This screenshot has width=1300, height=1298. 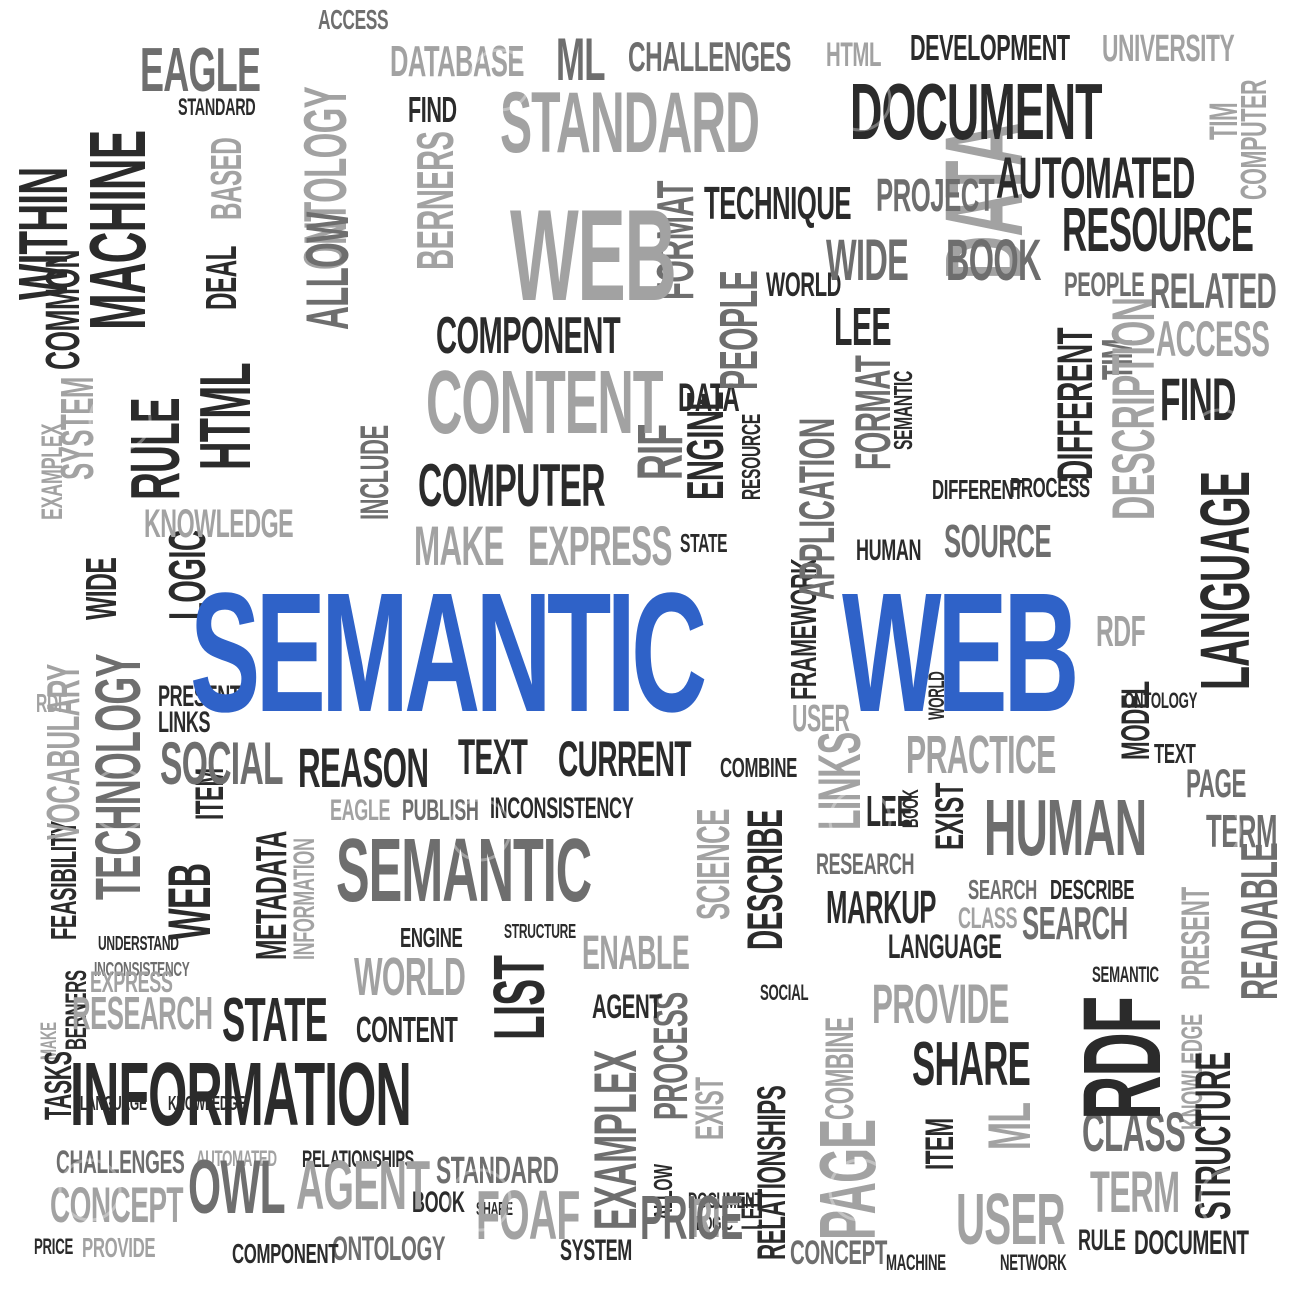 I want to click on tag-word: WITHIN, so click(x=43, y=233).